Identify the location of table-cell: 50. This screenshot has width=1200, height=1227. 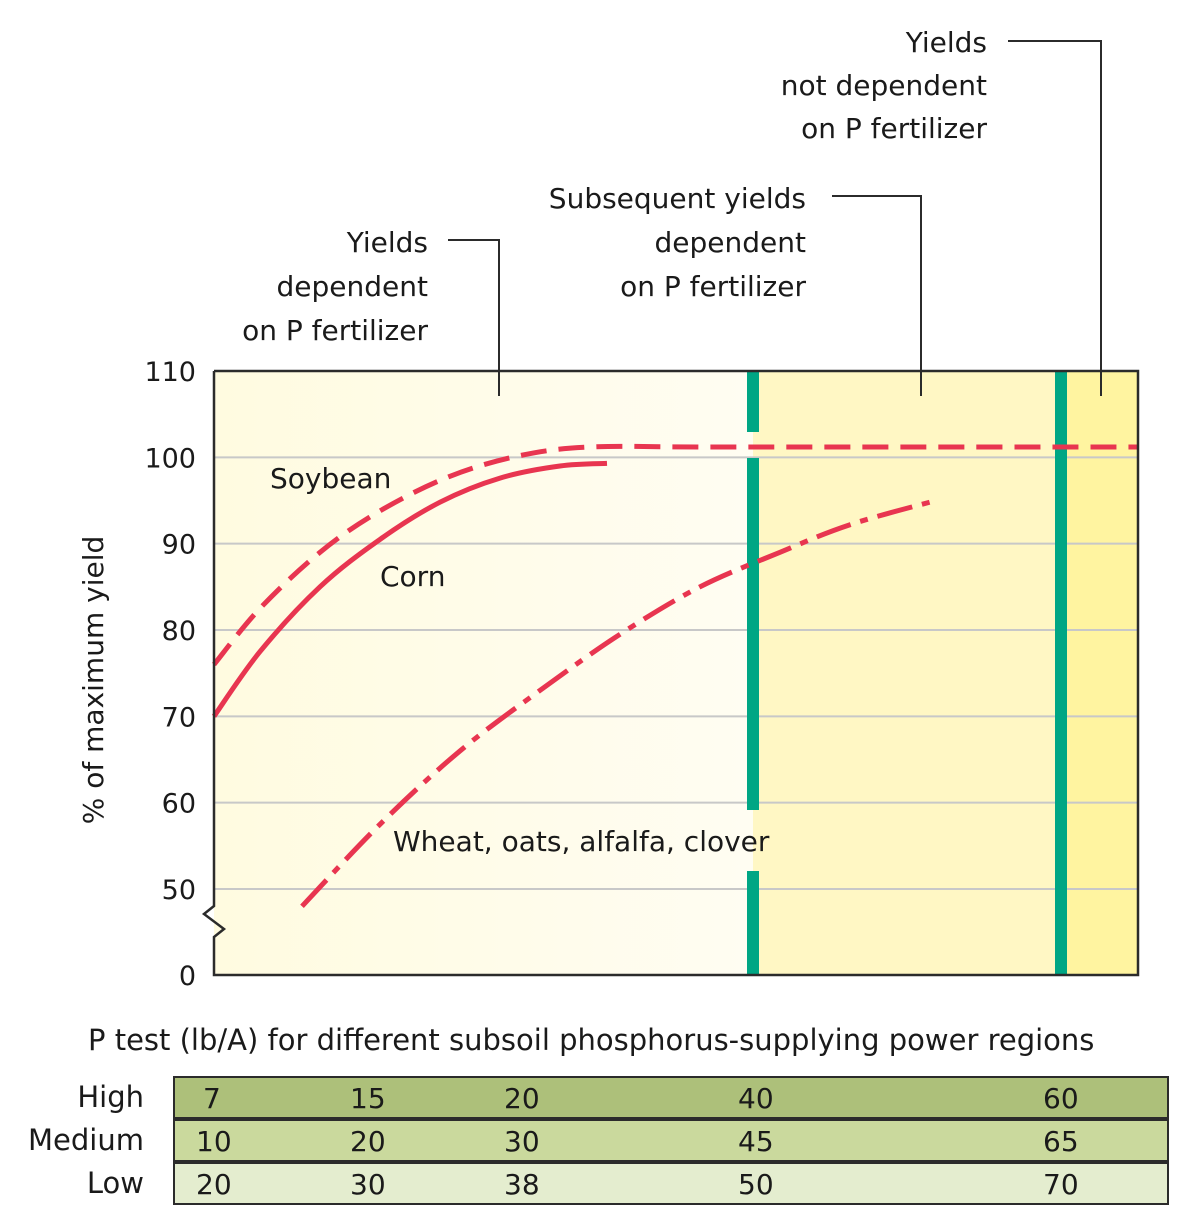
(756, 1184).